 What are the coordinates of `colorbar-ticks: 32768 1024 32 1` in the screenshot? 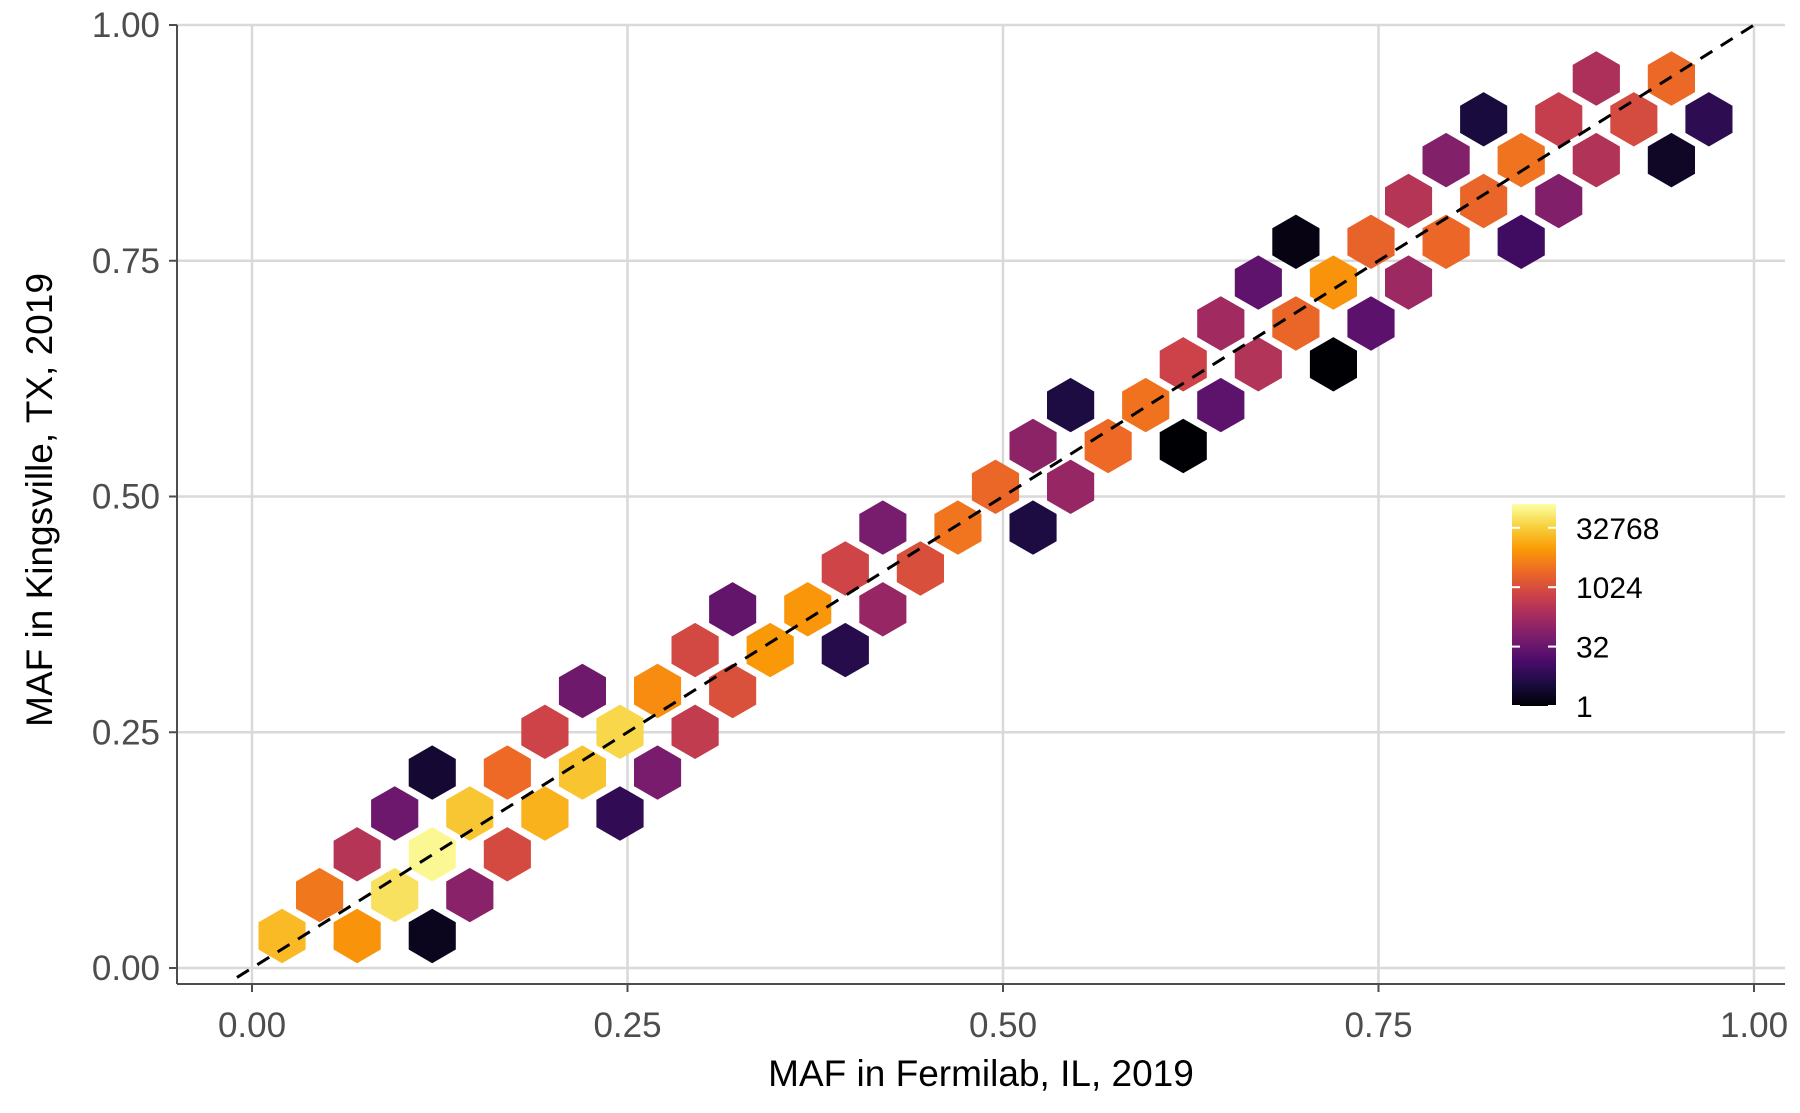 It's located at (1585, 618).